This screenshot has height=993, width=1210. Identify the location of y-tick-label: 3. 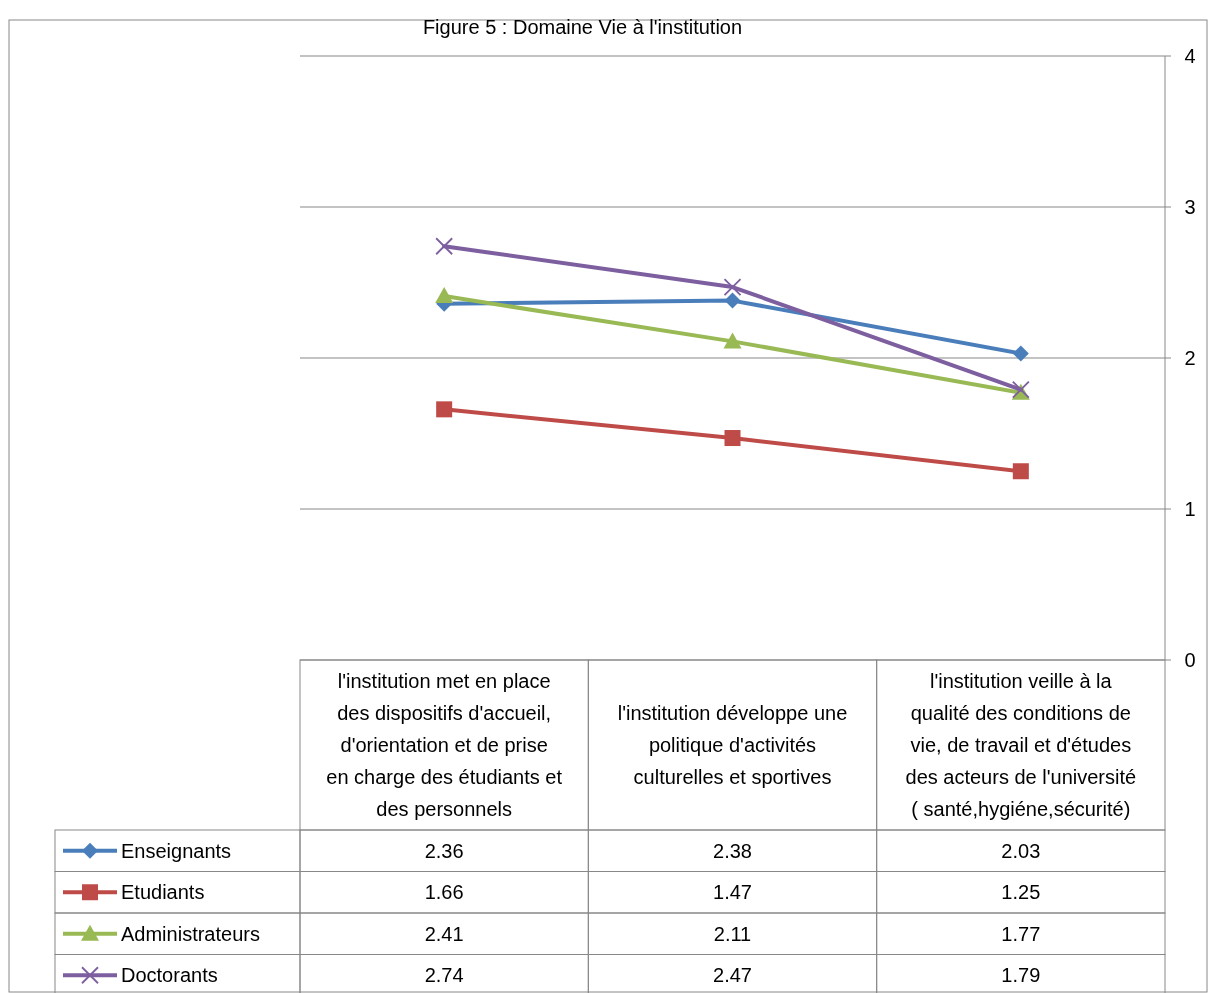
(1190, 207).